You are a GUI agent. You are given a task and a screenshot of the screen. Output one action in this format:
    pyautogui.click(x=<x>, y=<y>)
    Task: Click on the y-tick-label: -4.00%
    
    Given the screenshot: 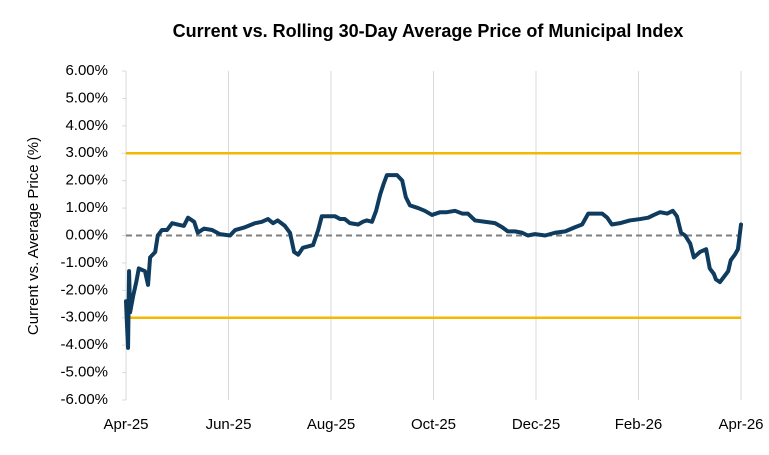 What is the action you would take?
    pyautogui.click(x=84, y=344)
    